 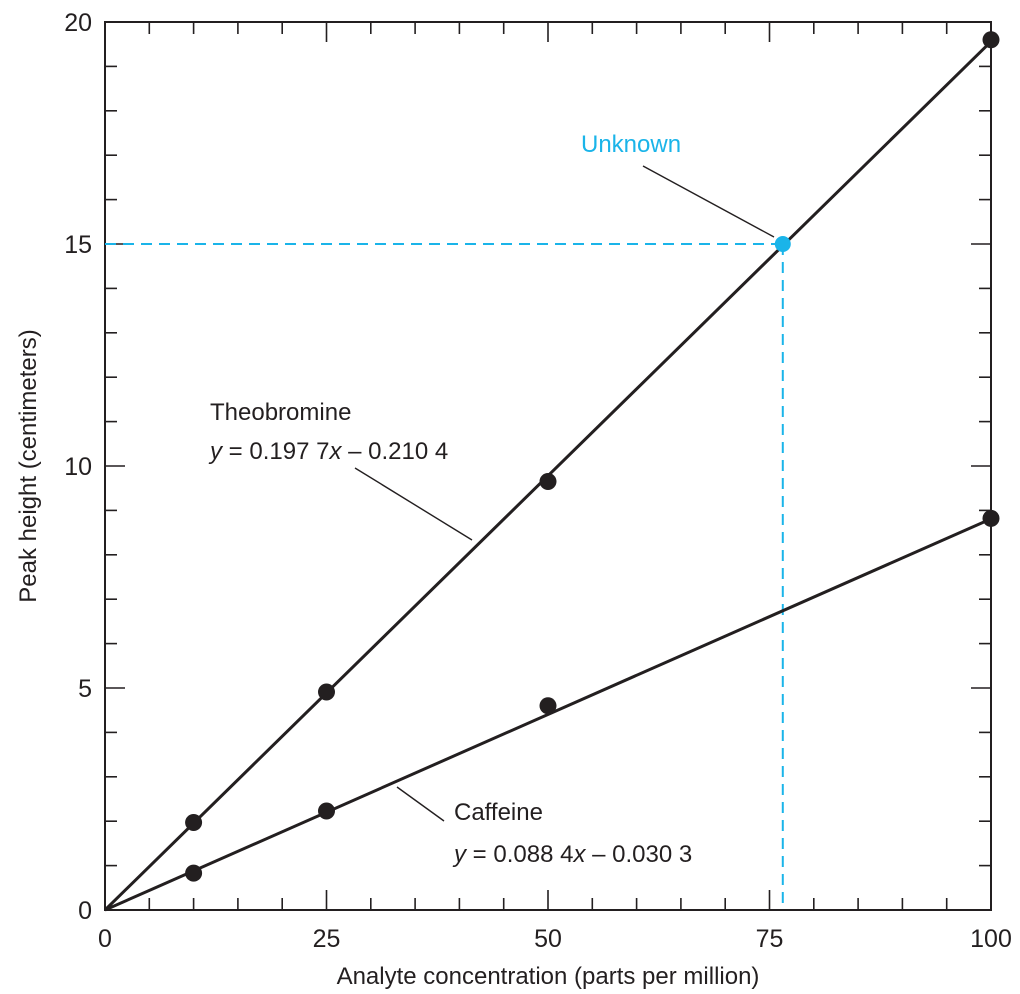 I want to click on y-tick-label-20: 20, so click(x=78, y=23).